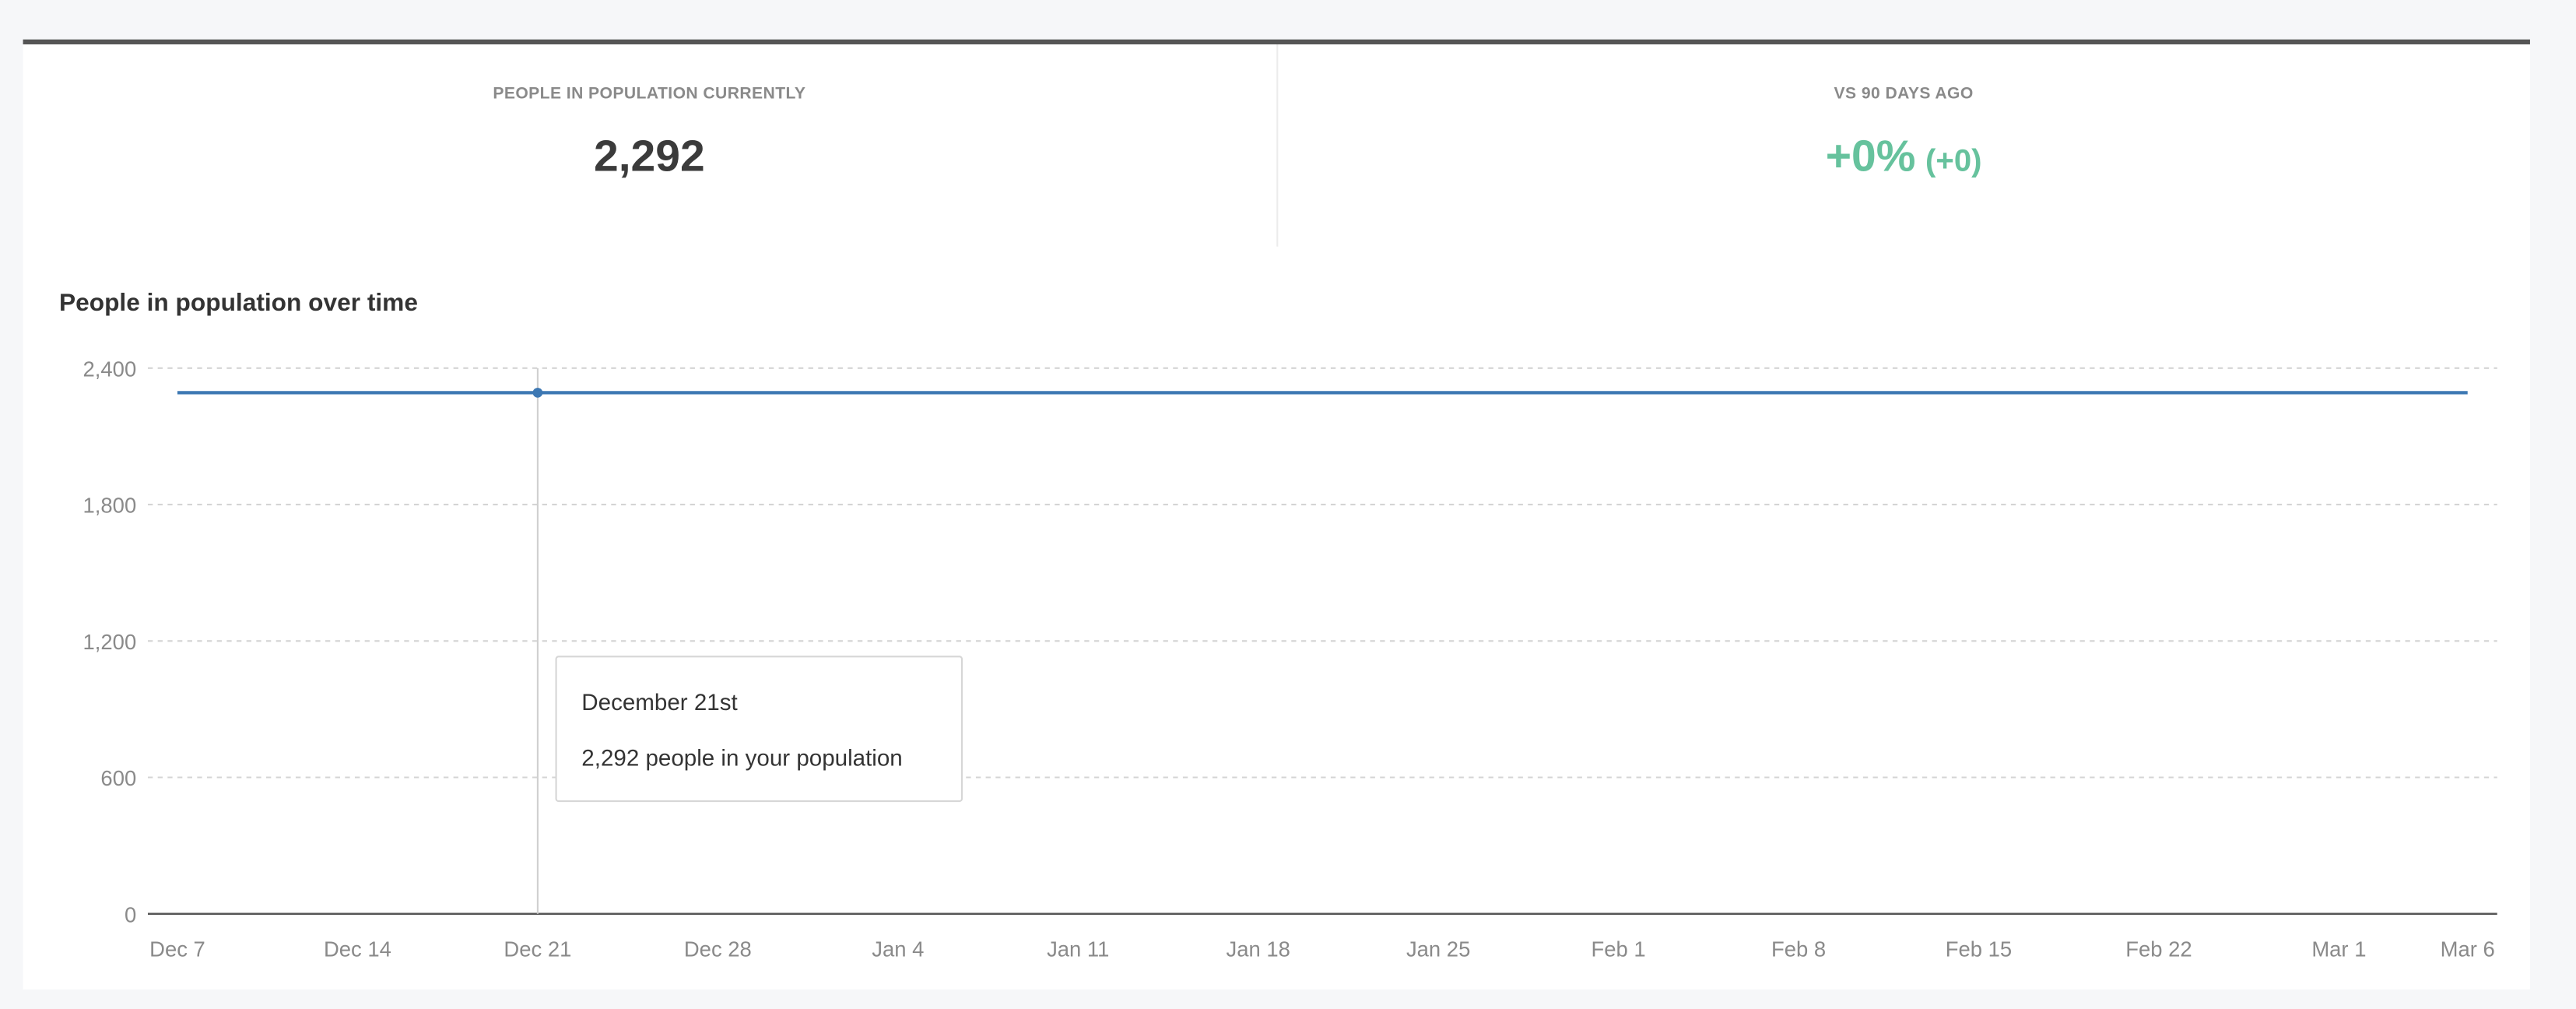 This screenshot has width=2576, height=1009. I want to click on tooltip-value: 2,292 people in your population, so click(742, 758).